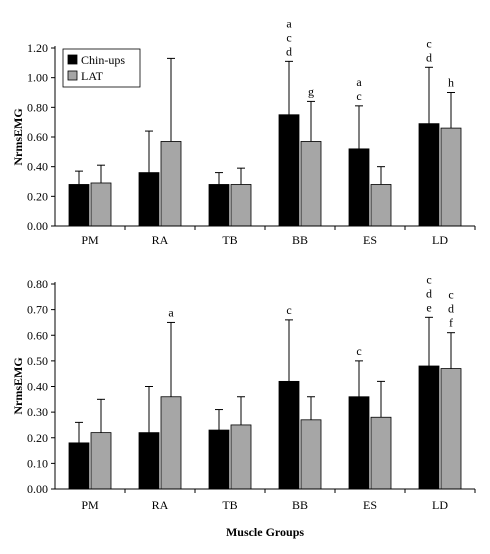 Image resolution: width=490 pixels, height=554 pixels. Describe the element at coordinates (37, 361) in the screenshot. I see `y-tick-label: 0.50` at that location.